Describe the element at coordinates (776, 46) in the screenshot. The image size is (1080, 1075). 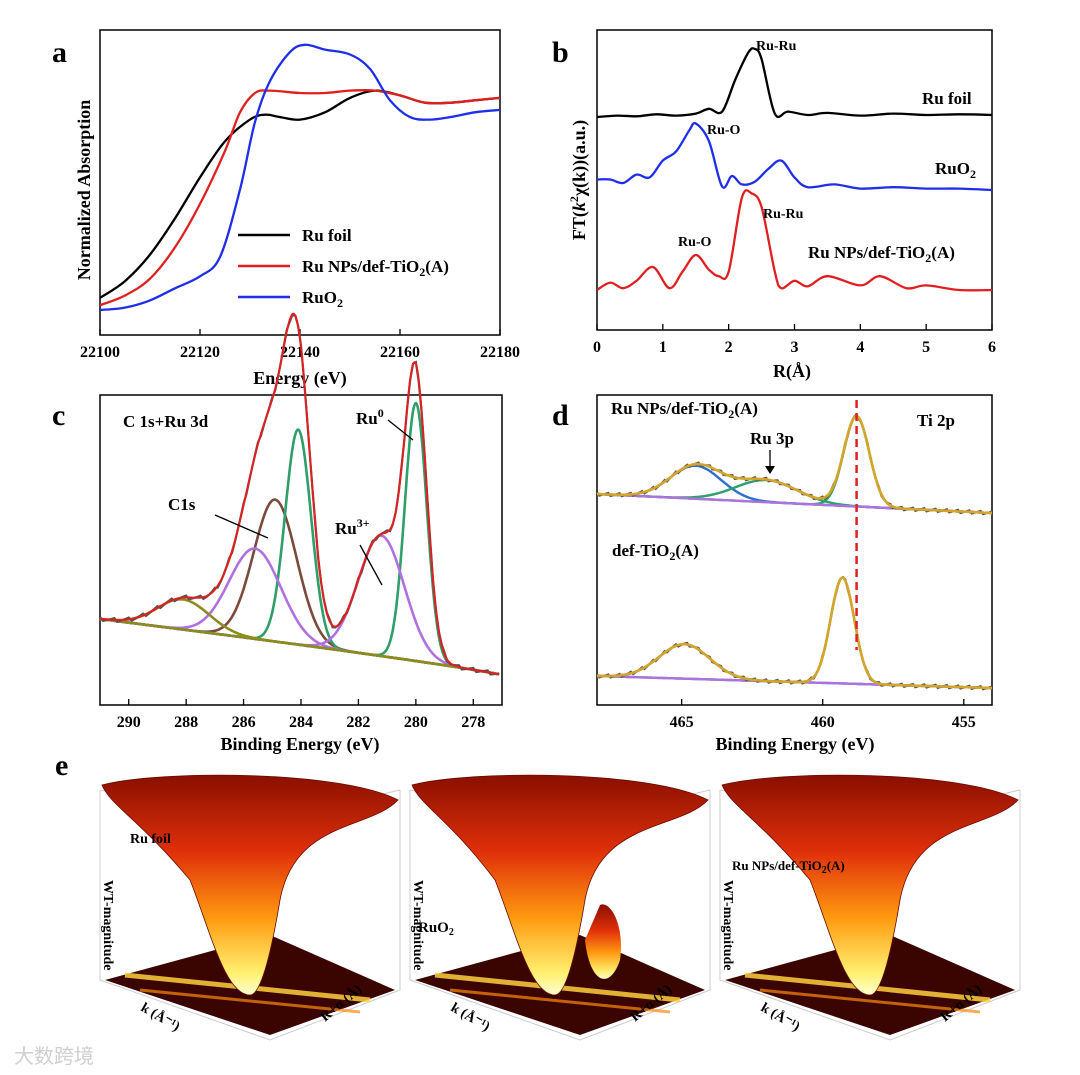
I see `annot-ru-ru-foil: Ru-Ru` at that location.